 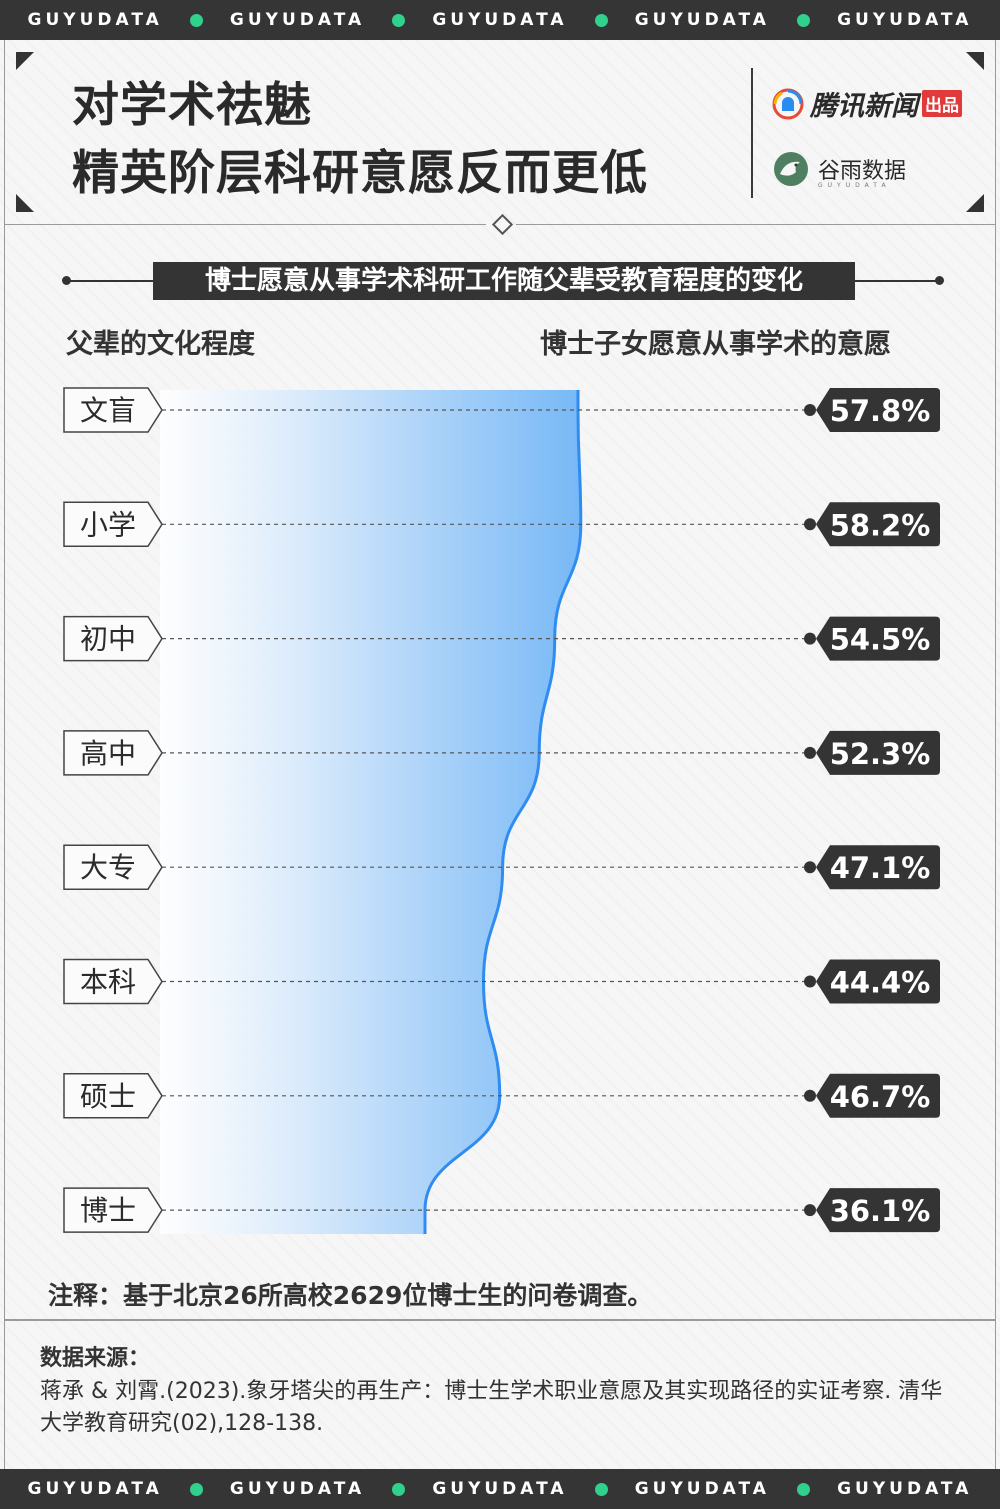 I want to click on guyu-data-text: 谷雨数据, so click(x=862, y=171).